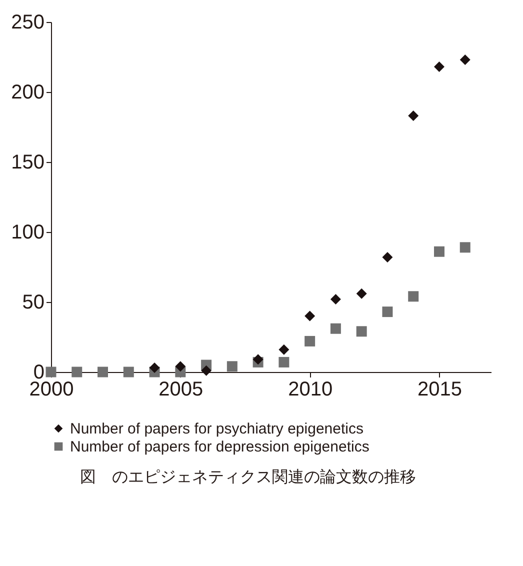  What do you see at coordinates (310, 389) in the screenshot?
I see `x-tick-label: 2010` at bounding box center [310, 389].